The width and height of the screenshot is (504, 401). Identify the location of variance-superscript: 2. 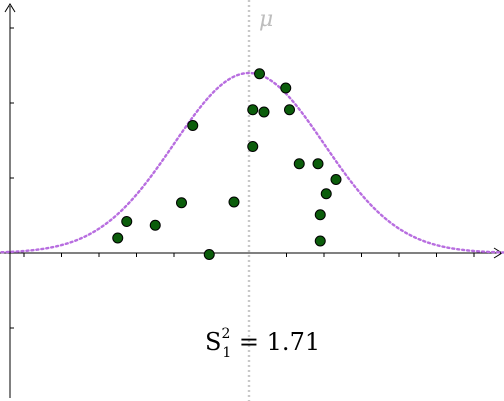
(225, 334).